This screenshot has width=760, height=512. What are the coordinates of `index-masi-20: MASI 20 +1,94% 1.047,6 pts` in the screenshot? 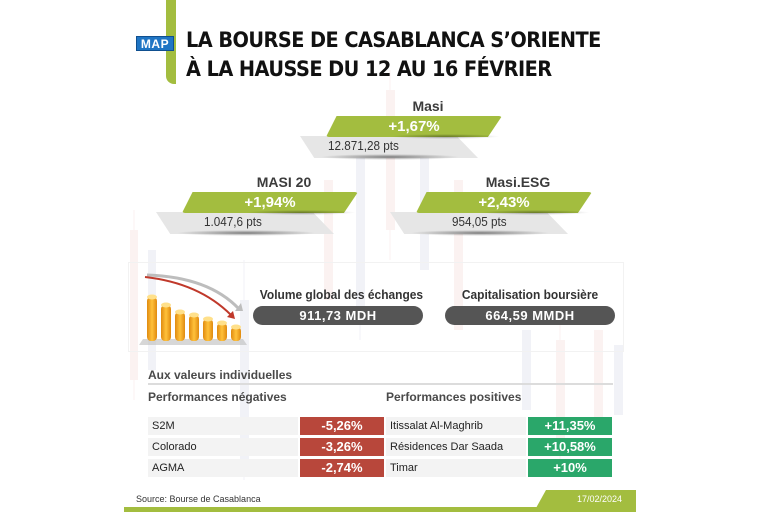 It's located at (271, 209).